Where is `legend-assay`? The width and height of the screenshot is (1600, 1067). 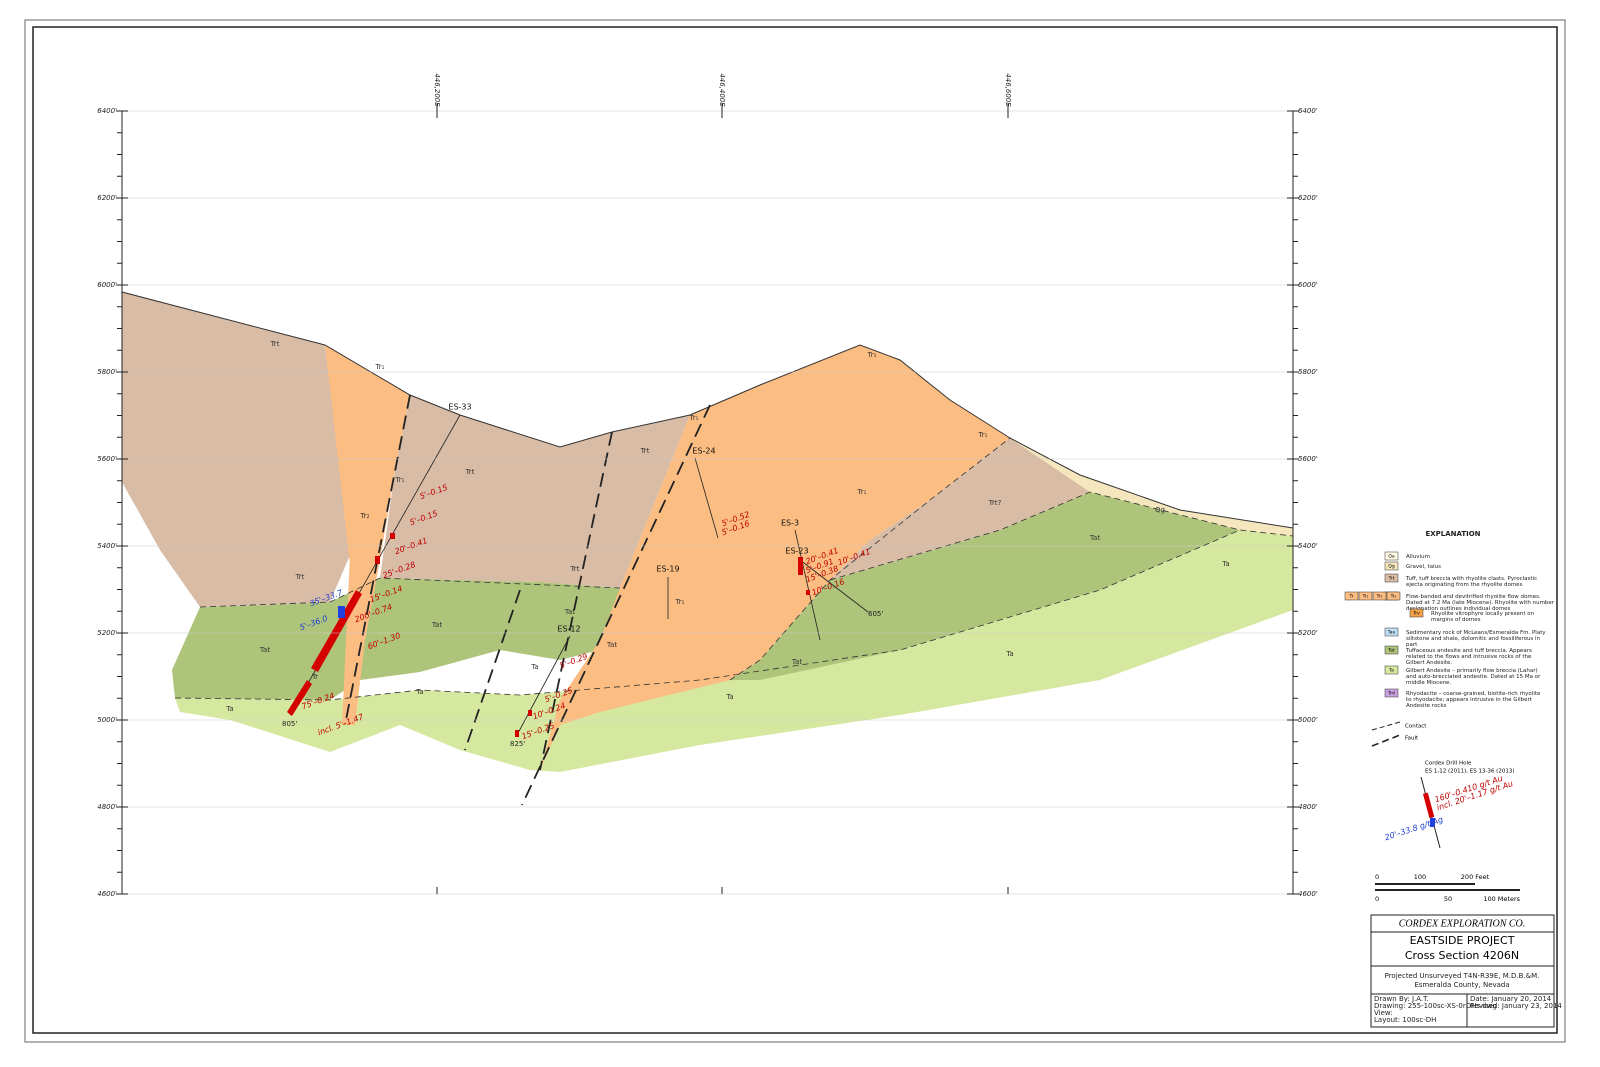
legend-assay is located at coordinates (1428, 805).